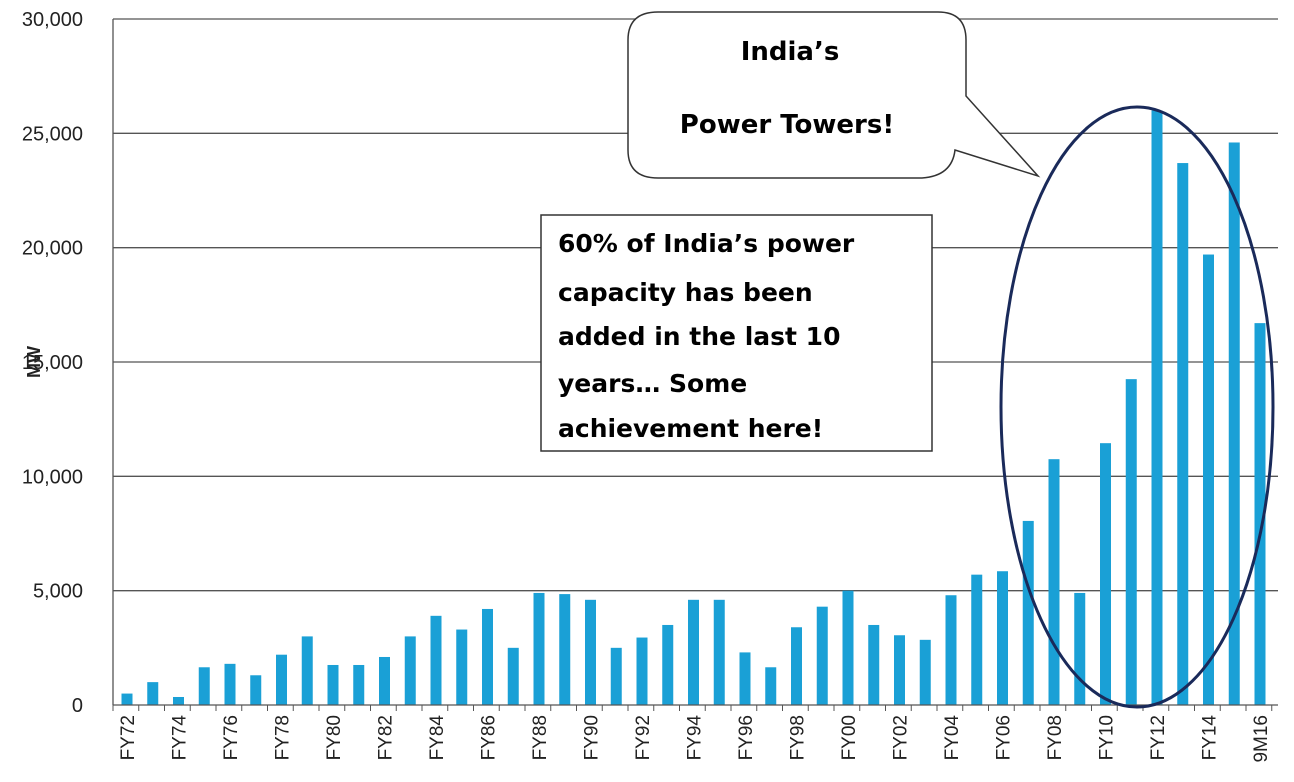 This screenshot has height=782, width=1294. I want to click on bar-9m16, so click(1260, 514).